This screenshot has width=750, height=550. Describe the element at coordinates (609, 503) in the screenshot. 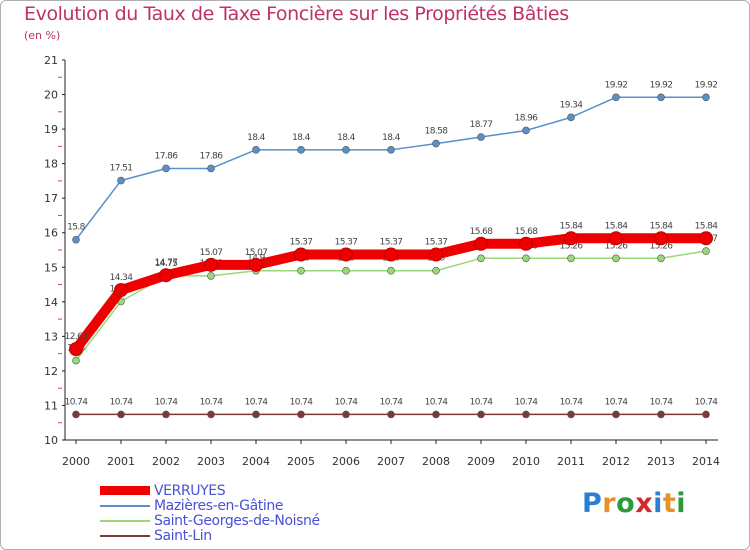

I see `logo-letter: r` at that location.